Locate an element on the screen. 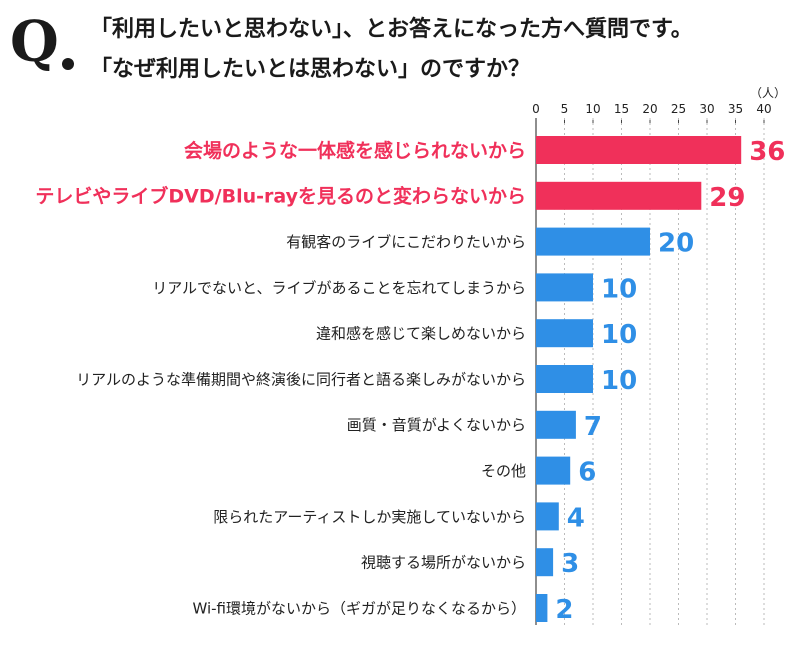 The height and width of the screenshot is (650, 800). x-tick-label: 15 is located at coordinates (621, 109).